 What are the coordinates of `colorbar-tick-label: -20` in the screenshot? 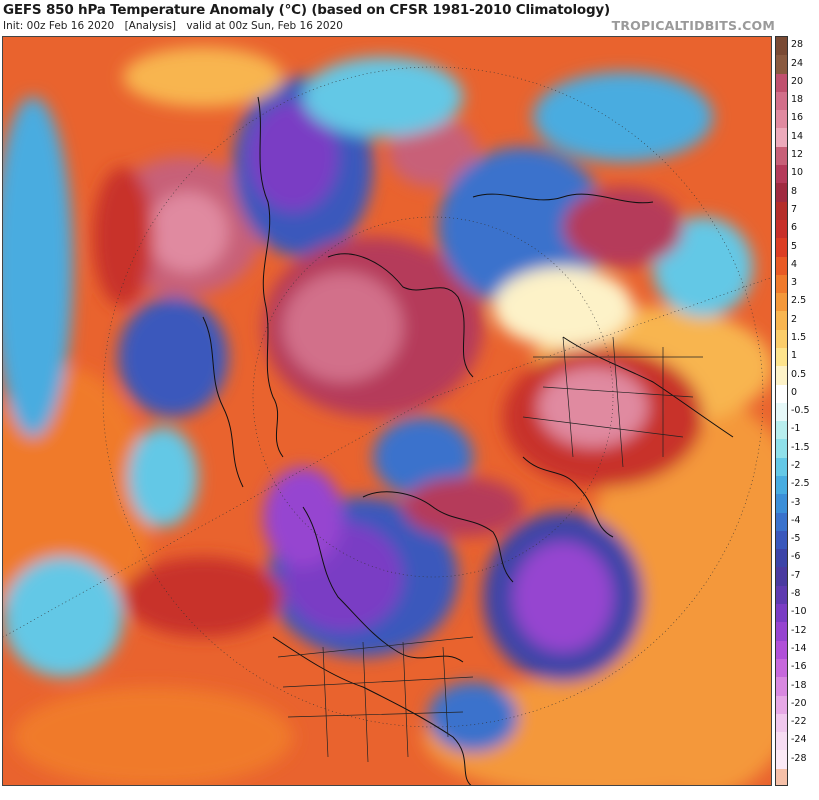 It's located at (799, 703).